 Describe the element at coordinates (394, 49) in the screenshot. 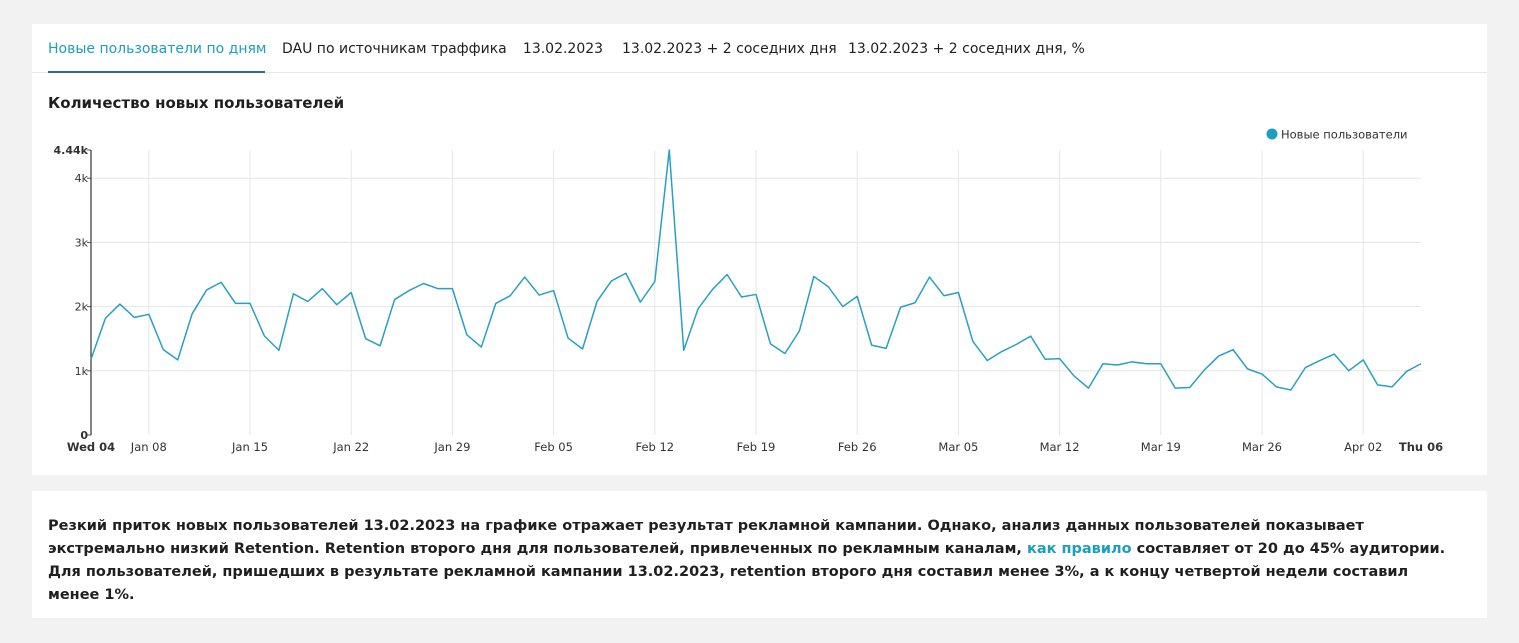

I see `tab-dau-by-traffic-source: DAU по источникам траффика` at that location.